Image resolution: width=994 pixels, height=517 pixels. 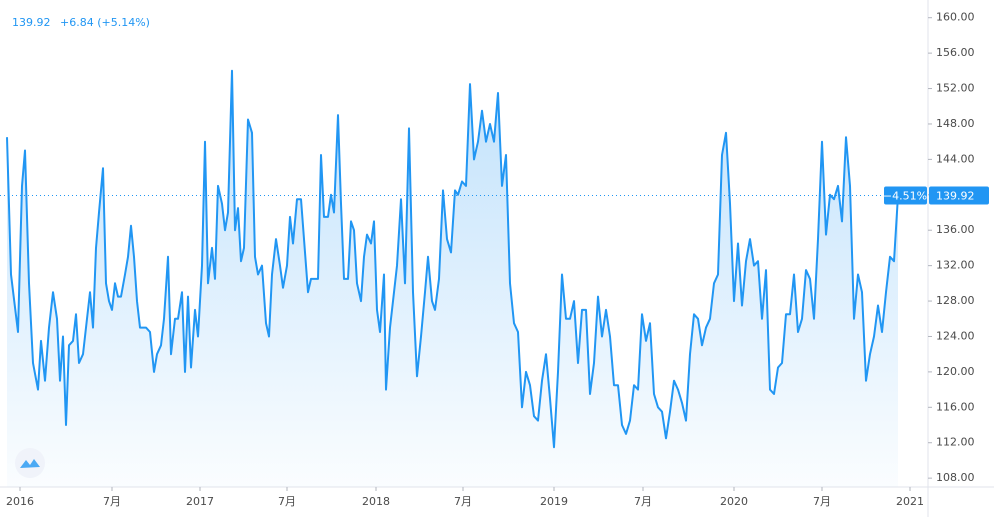 I want to click on change-label: −4.51%, so click(x=905, y=196).